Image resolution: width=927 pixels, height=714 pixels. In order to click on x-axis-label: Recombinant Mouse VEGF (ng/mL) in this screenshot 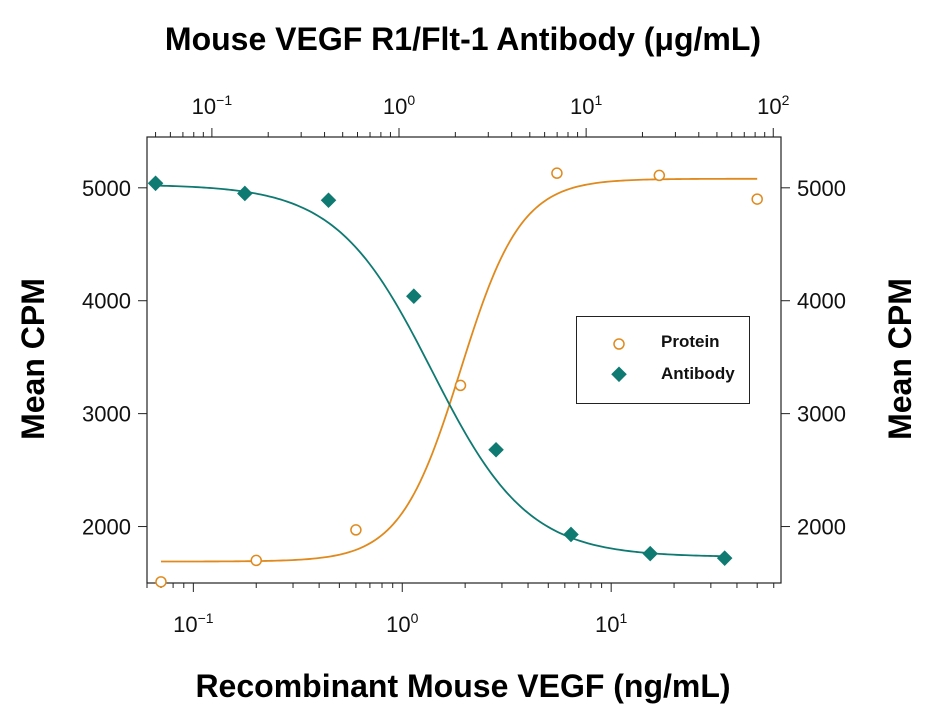, I will do `click(462, 686)`.